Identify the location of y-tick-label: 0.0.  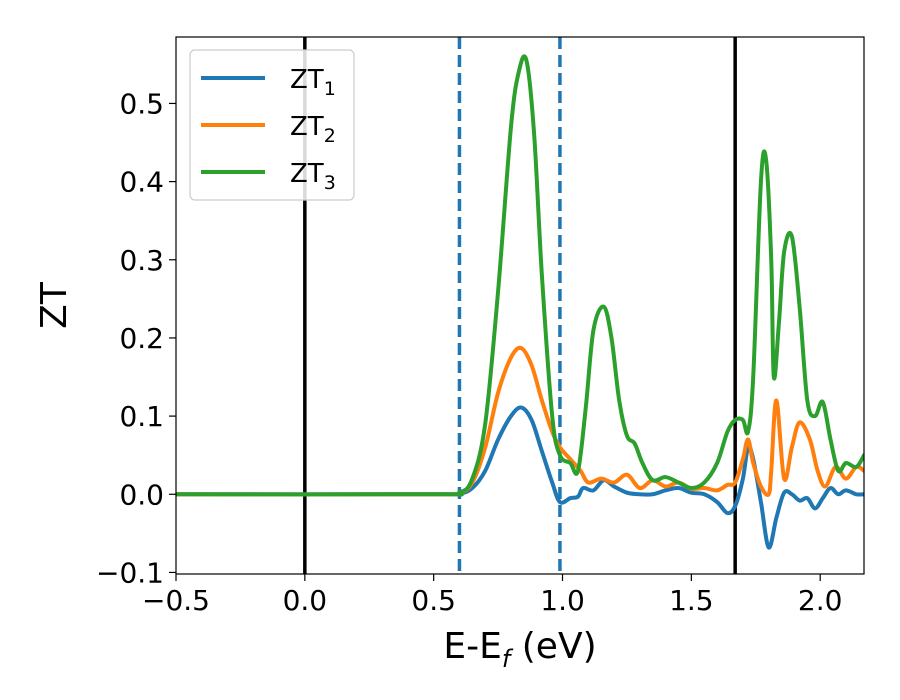
(141, 494).